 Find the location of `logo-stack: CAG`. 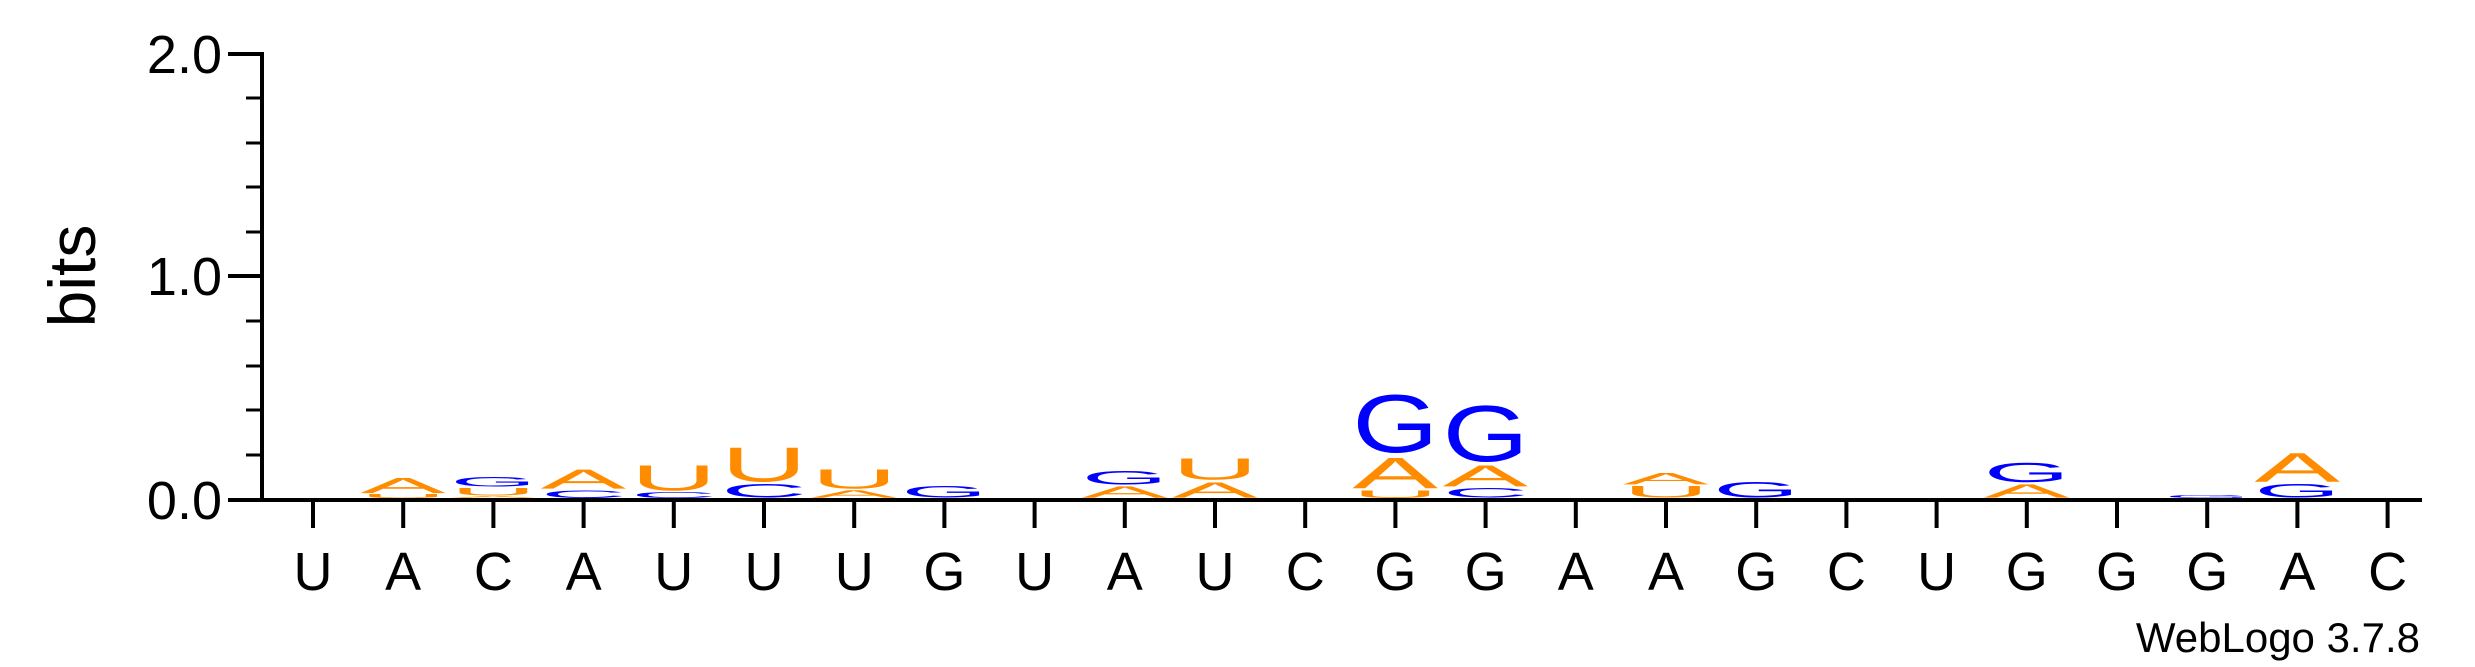

logo-stack: CAG is located at coordinates (1486, 445).